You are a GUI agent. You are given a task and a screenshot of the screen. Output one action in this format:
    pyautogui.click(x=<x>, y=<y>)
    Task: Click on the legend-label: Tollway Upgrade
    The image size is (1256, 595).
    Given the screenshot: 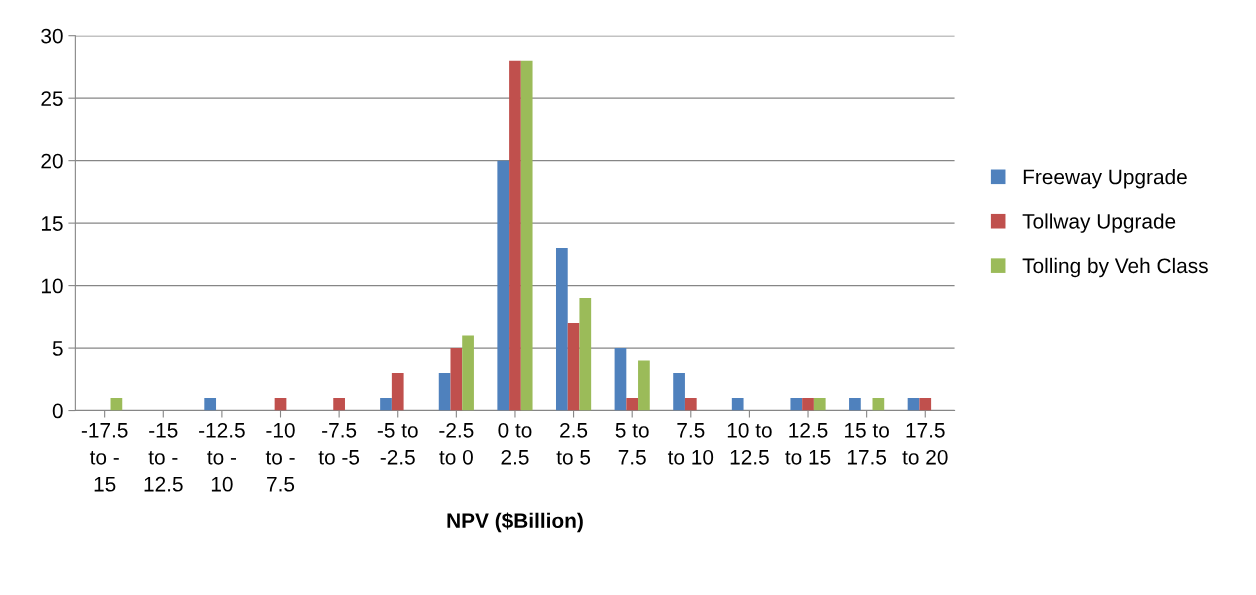 What is the action you would take?
    pyautogui.click(x=1099, y=223)
    